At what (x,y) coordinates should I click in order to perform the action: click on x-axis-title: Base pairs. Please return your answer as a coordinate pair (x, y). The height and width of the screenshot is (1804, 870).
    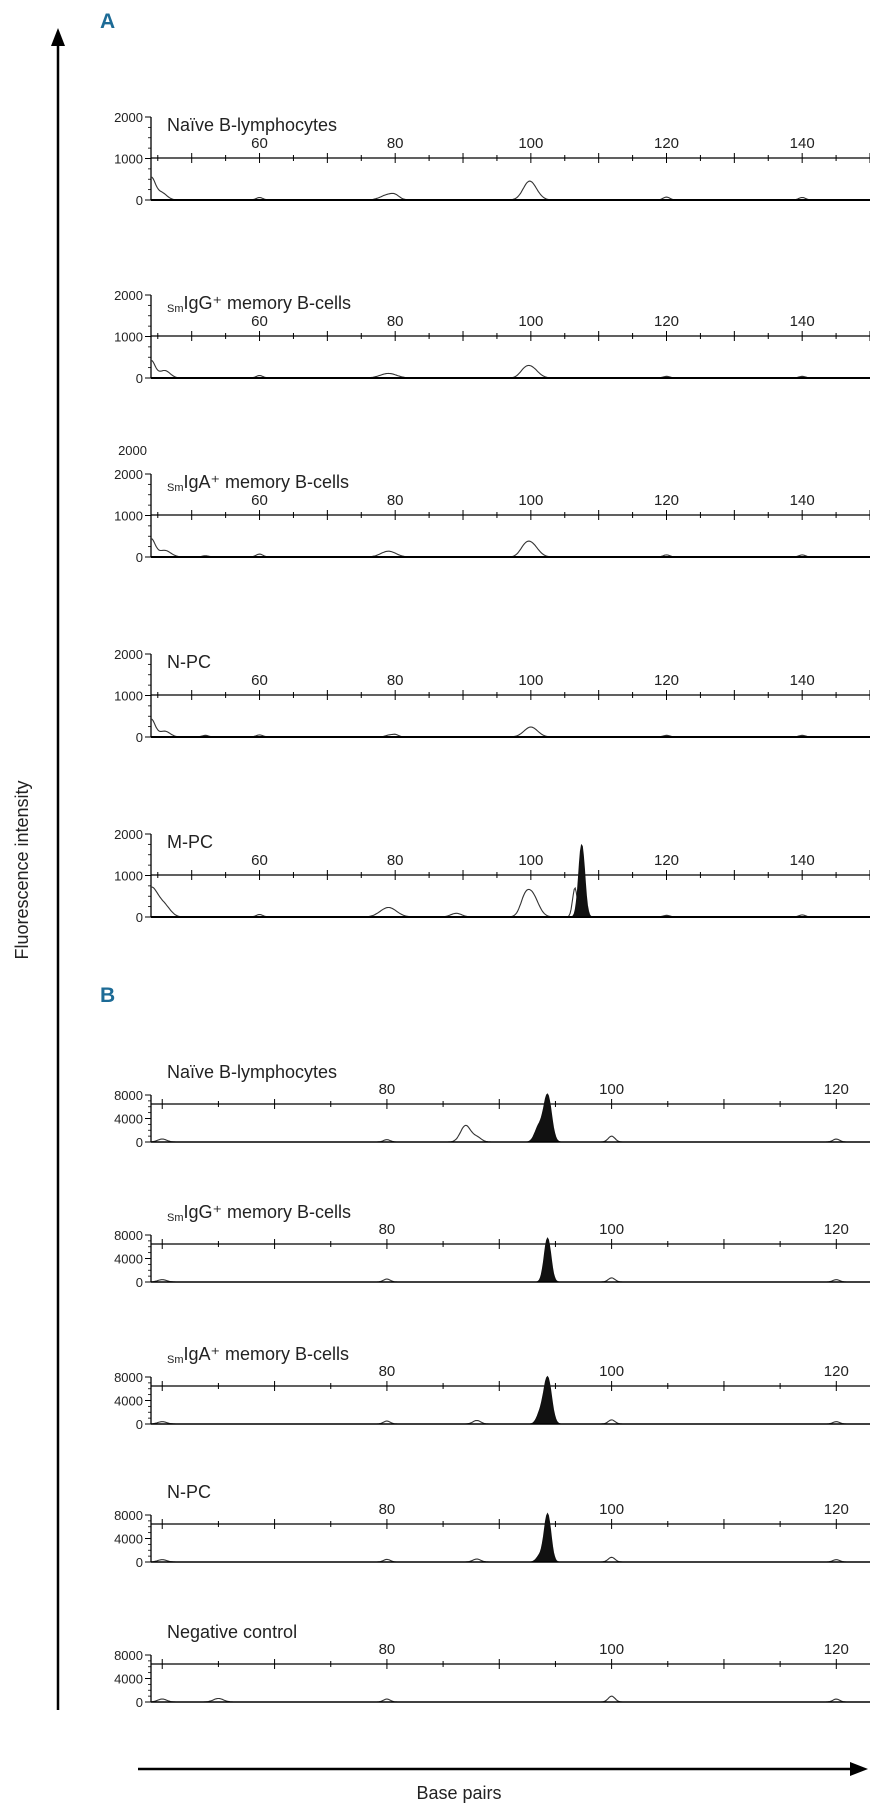
    Looking at the image, I should click on (458, 1793).